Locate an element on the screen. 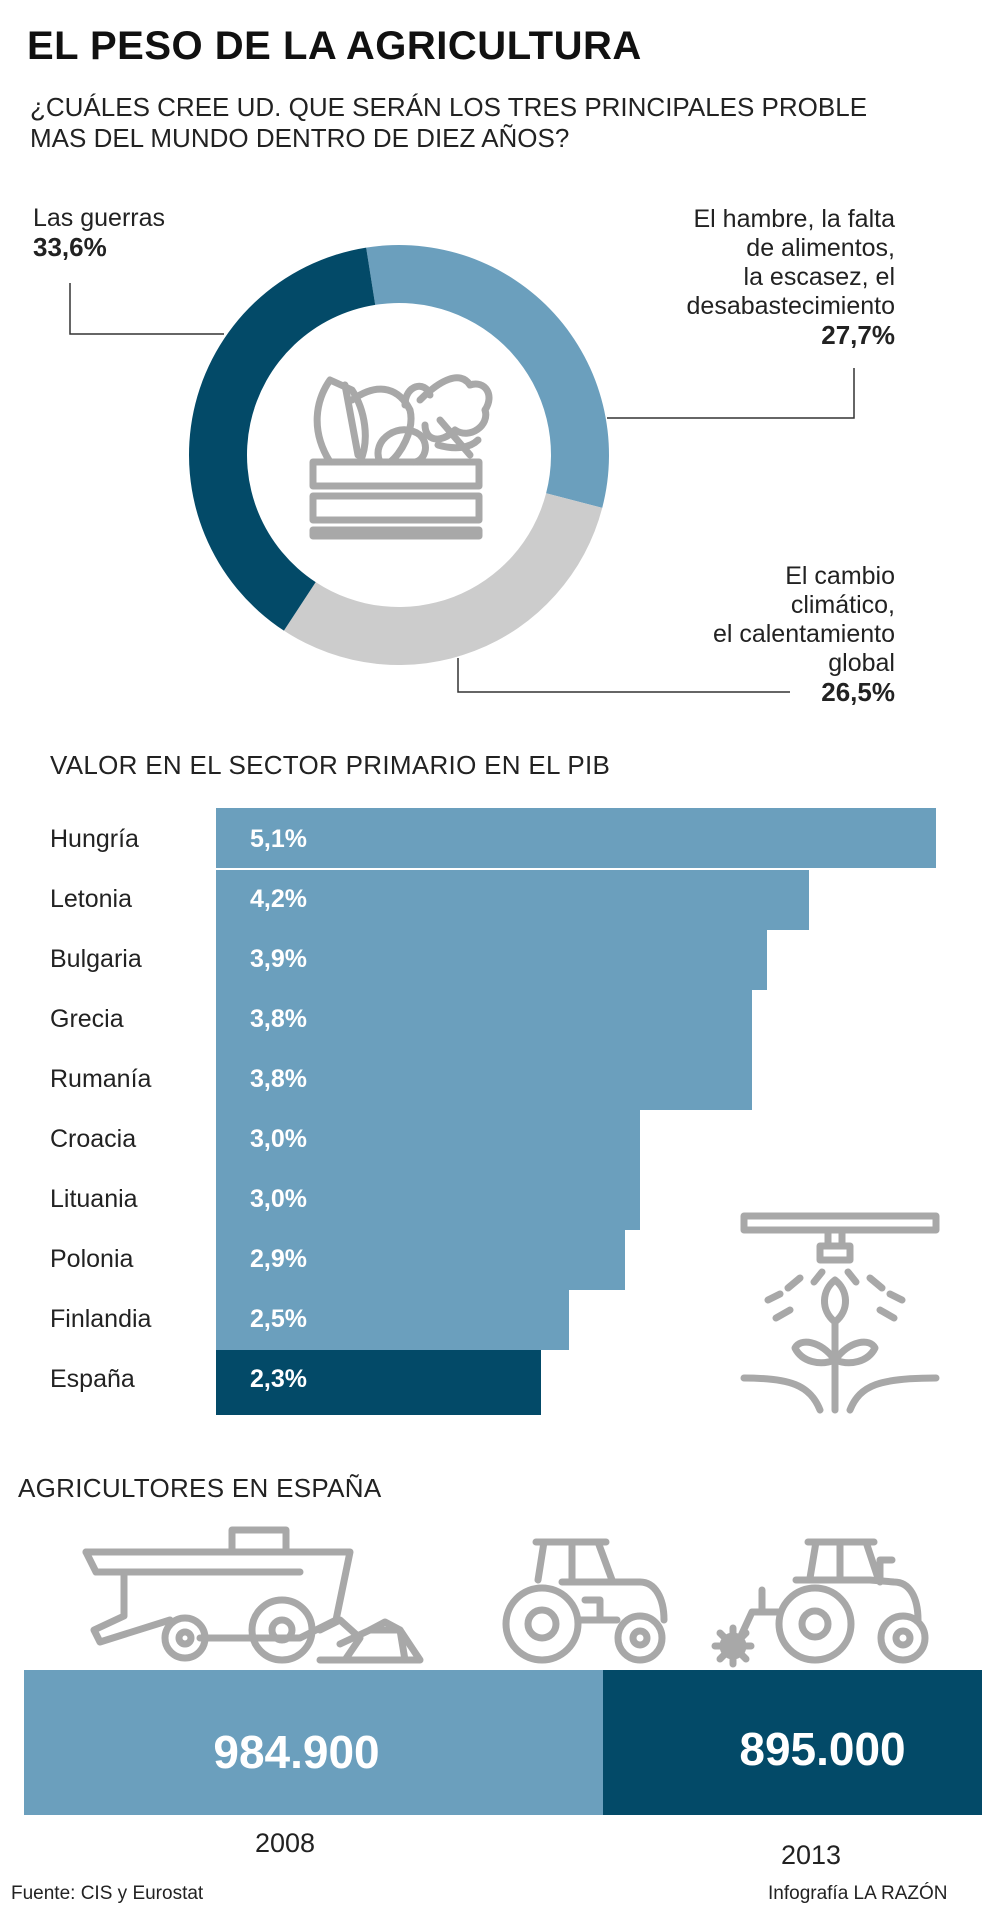  bar-value-label: 2,9% is located at coordinates (278, 1259).